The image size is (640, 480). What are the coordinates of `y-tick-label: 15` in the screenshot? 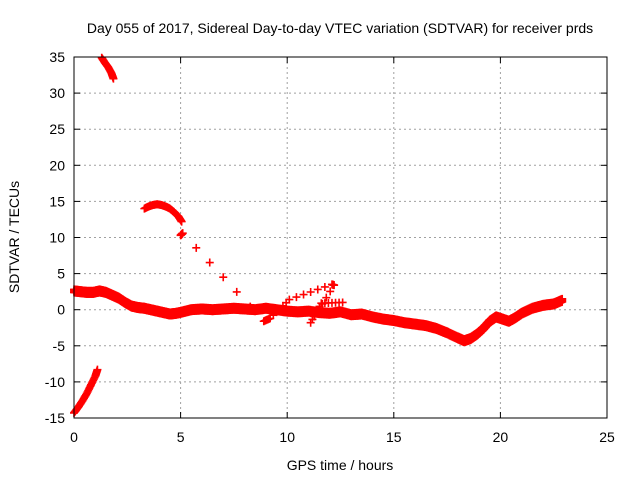 It's located at (57, 201).